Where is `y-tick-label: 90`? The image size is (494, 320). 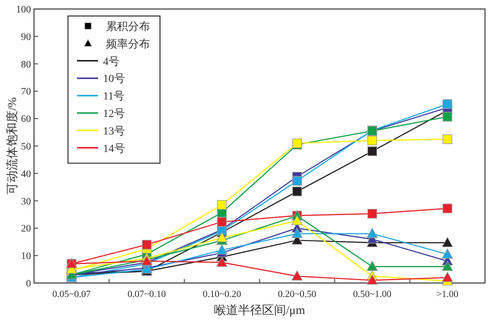 y-tick-label: 90 is located at coordinates (26, 37).